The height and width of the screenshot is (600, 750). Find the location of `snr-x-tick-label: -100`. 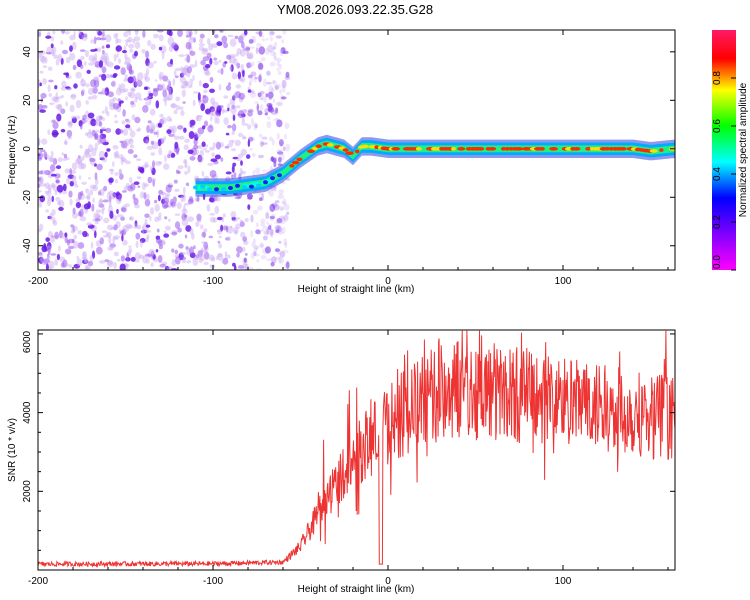

snr-x-tick-label: -100 is located at coordinates (213, 581).